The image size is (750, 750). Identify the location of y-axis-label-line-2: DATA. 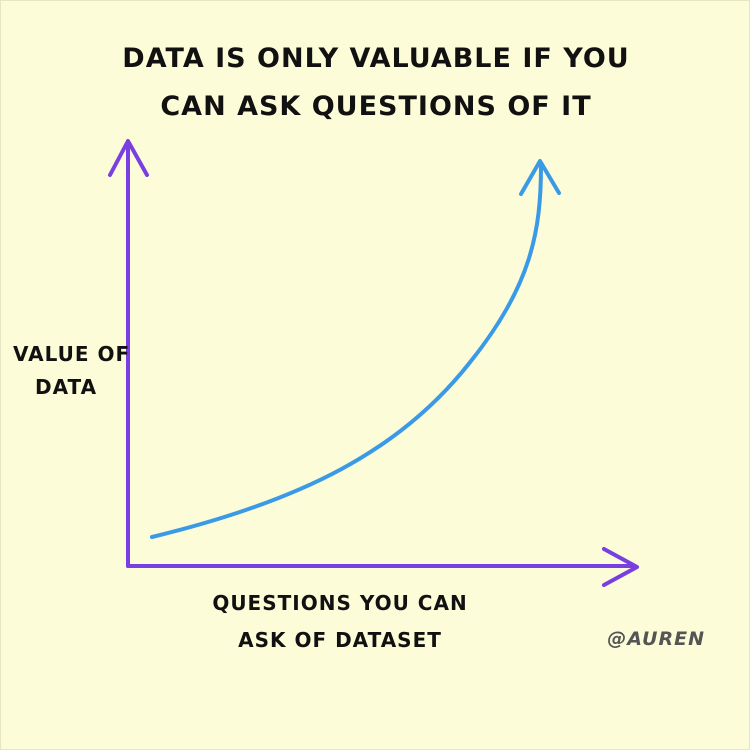
(66, 387).